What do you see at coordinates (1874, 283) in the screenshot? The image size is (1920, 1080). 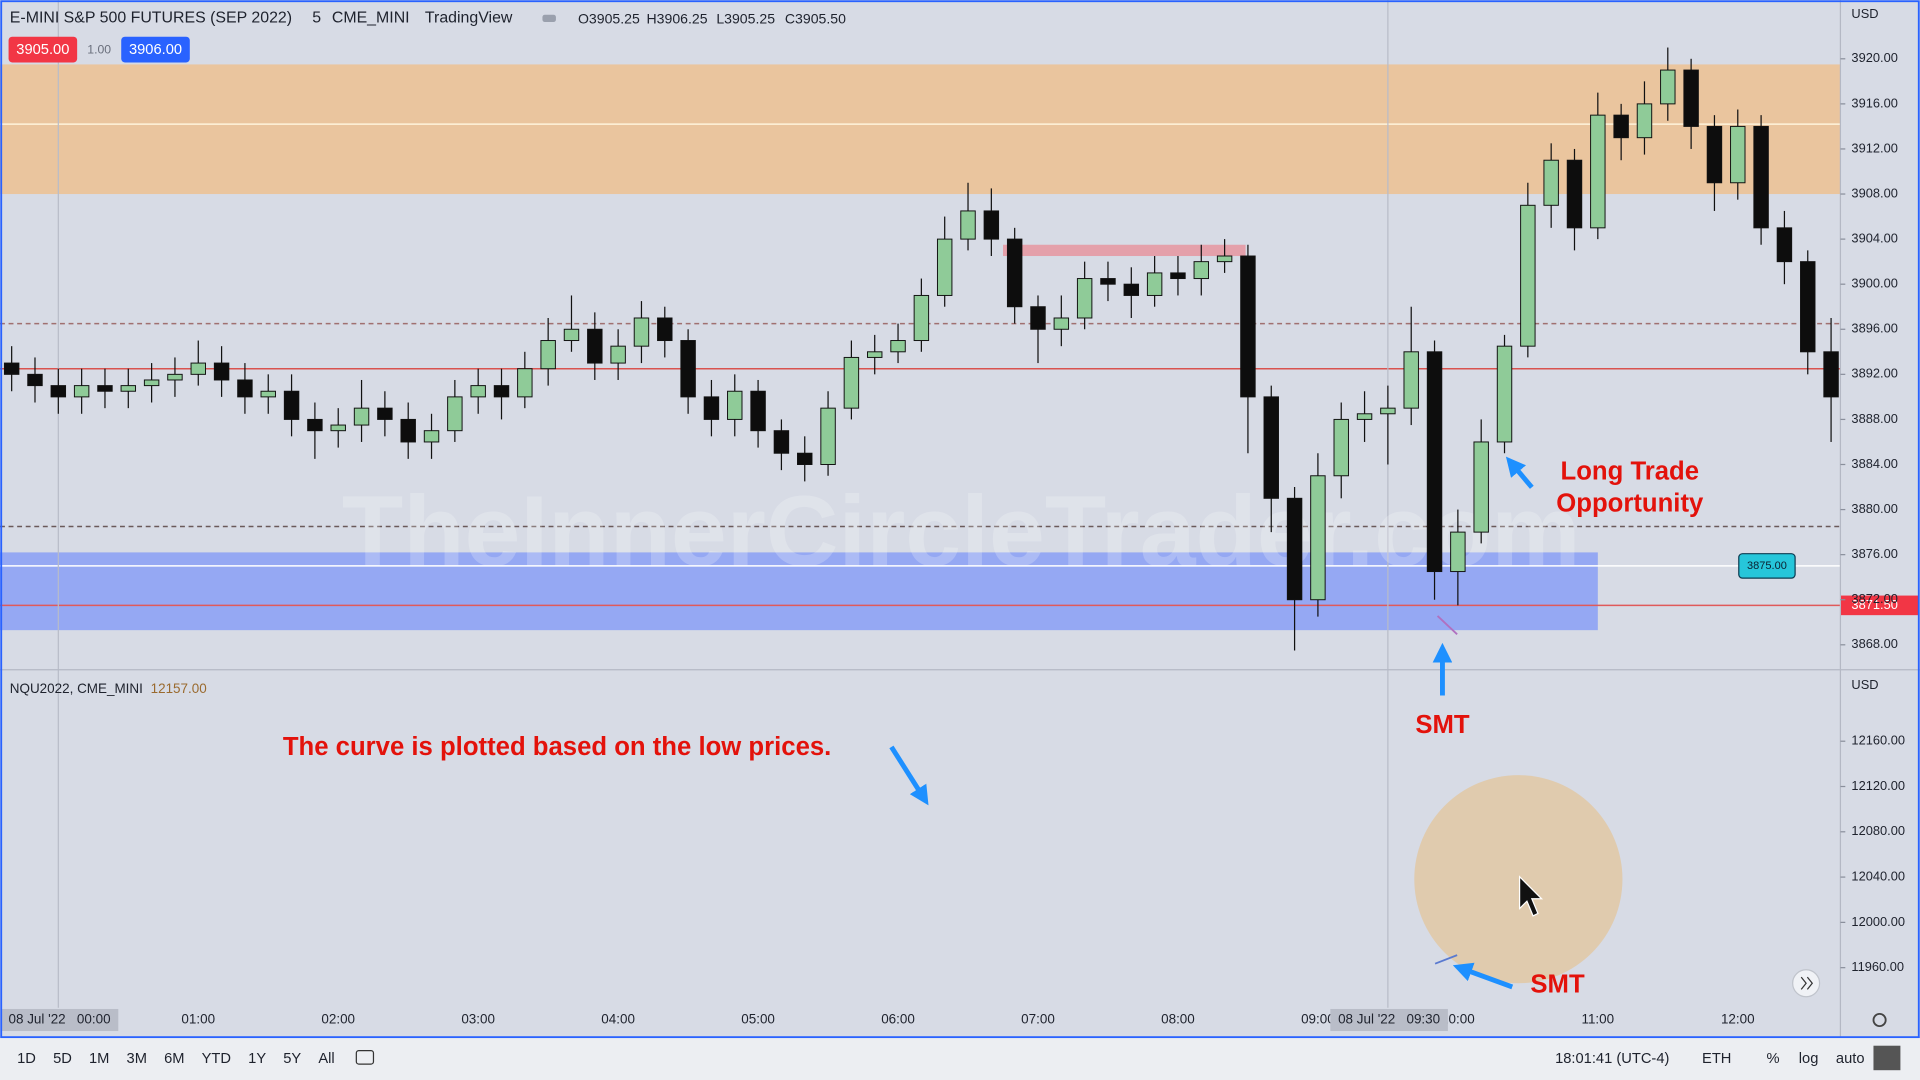 I see `y-tick-label: 3900.00` at bounding box center [1874, 283].